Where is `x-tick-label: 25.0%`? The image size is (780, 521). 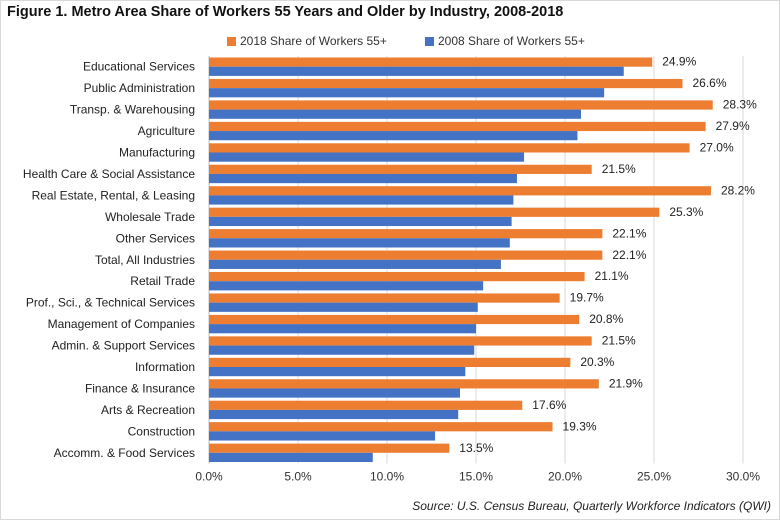
x-tick-label: 25.0% is located at coordinates (654, 477).